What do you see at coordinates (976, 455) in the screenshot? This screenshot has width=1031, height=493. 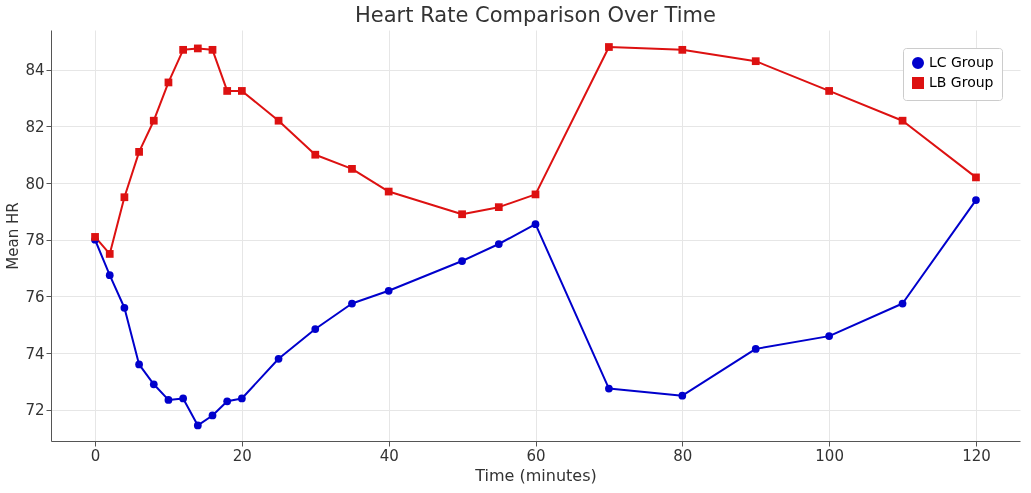 I see `x-tick-label: 120` at bounding box center [976, 455].